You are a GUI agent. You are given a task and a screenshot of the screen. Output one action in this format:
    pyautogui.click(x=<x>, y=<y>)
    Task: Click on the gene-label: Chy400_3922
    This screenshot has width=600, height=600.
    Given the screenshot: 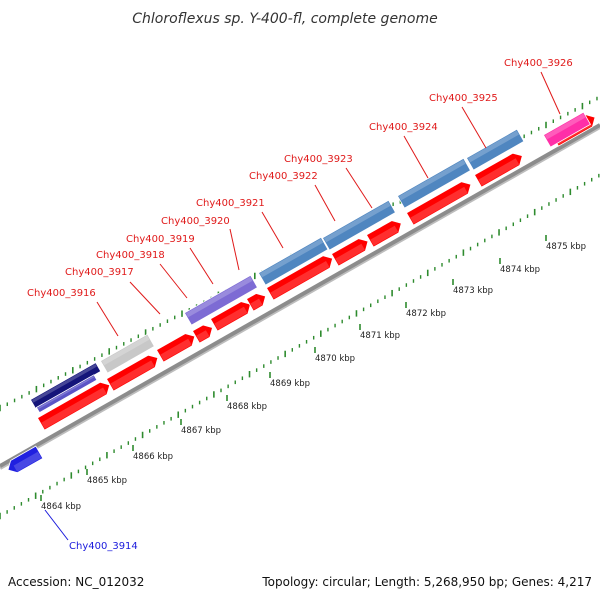 What is the action you would take?
    pyautogui.click(x=283, y=176)
    